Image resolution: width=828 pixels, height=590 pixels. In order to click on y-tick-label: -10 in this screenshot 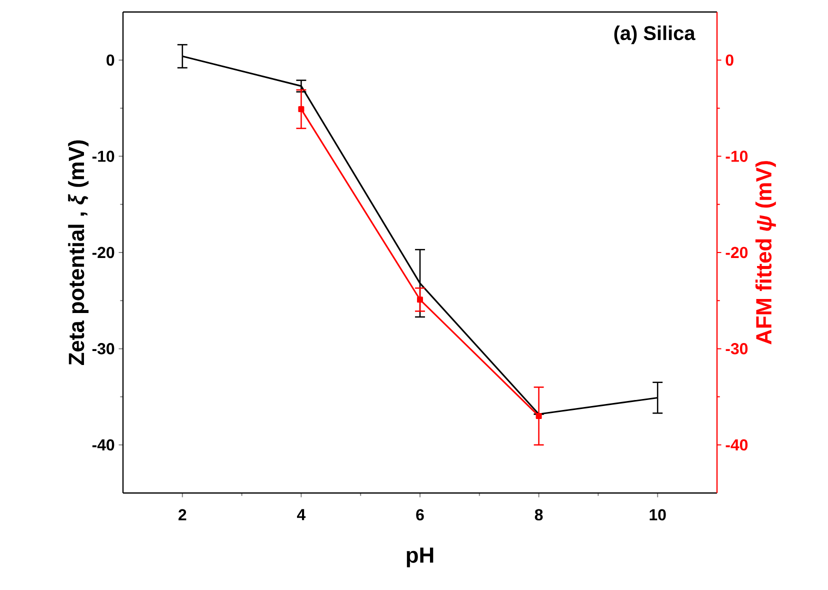, I will do `click(103, 156)`.